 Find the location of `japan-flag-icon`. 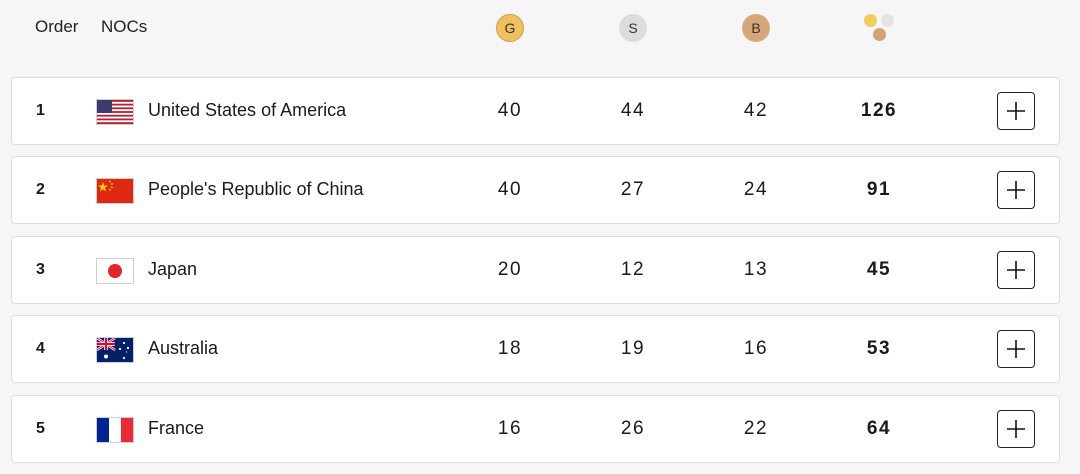

japan-flag-icon is located at coordinates (115, 271).